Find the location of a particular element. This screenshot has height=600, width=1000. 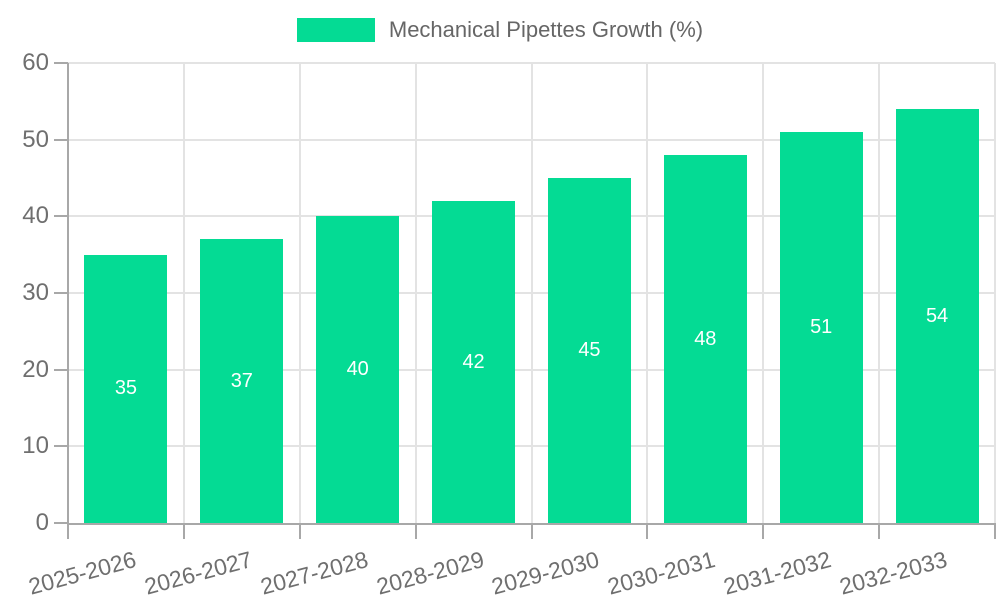

bar-2032-2033: 54 is located at coordinates (937, 316).